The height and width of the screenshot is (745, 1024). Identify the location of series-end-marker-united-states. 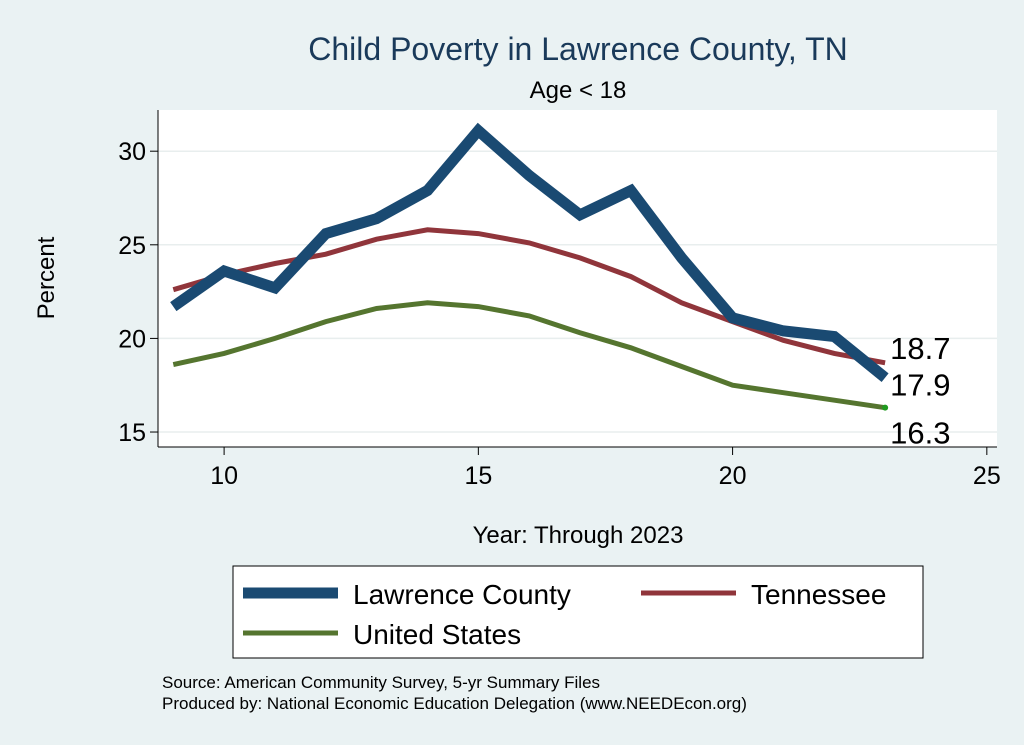
(885, 407).